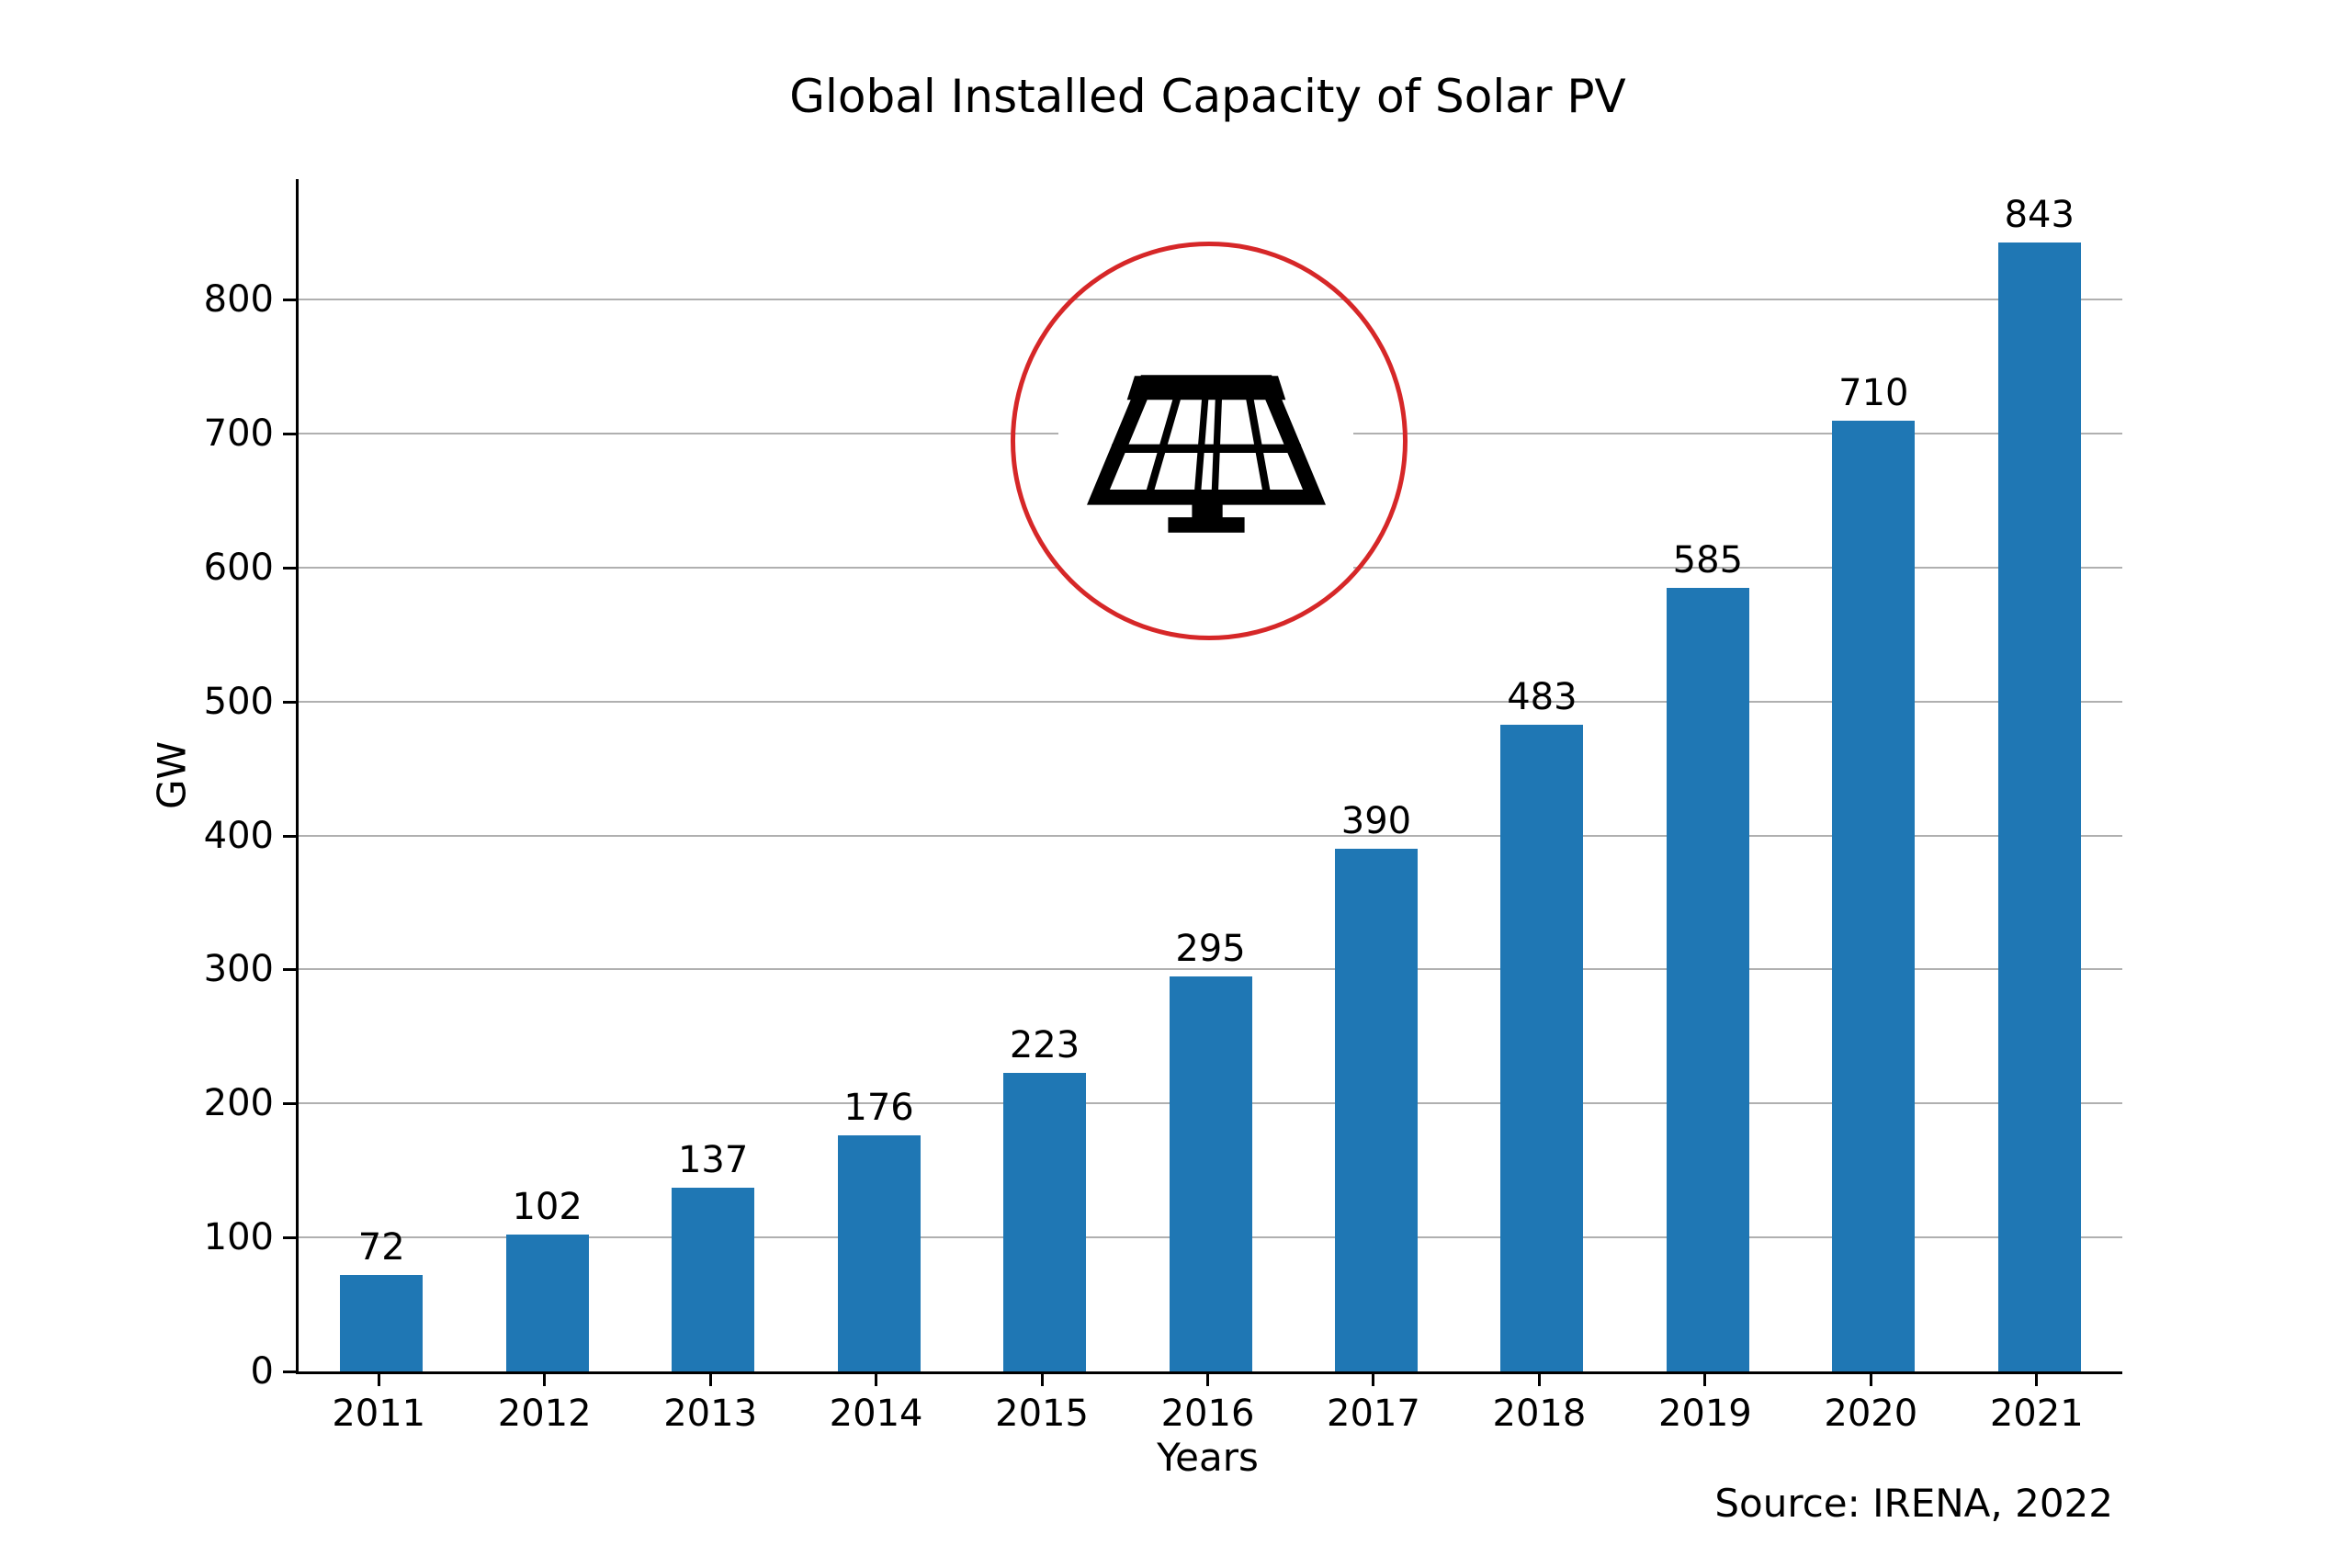  I want to click on bar-value-label-2020: 710, so click(1873, 393).